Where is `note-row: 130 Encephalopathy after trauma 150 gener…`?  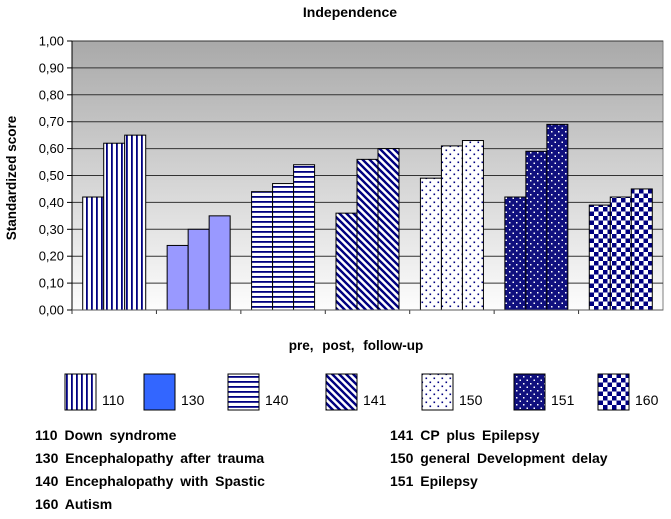
note-row: 130 Encephalopathy after trauma 150 gener… is located at coordinates (335, 458).